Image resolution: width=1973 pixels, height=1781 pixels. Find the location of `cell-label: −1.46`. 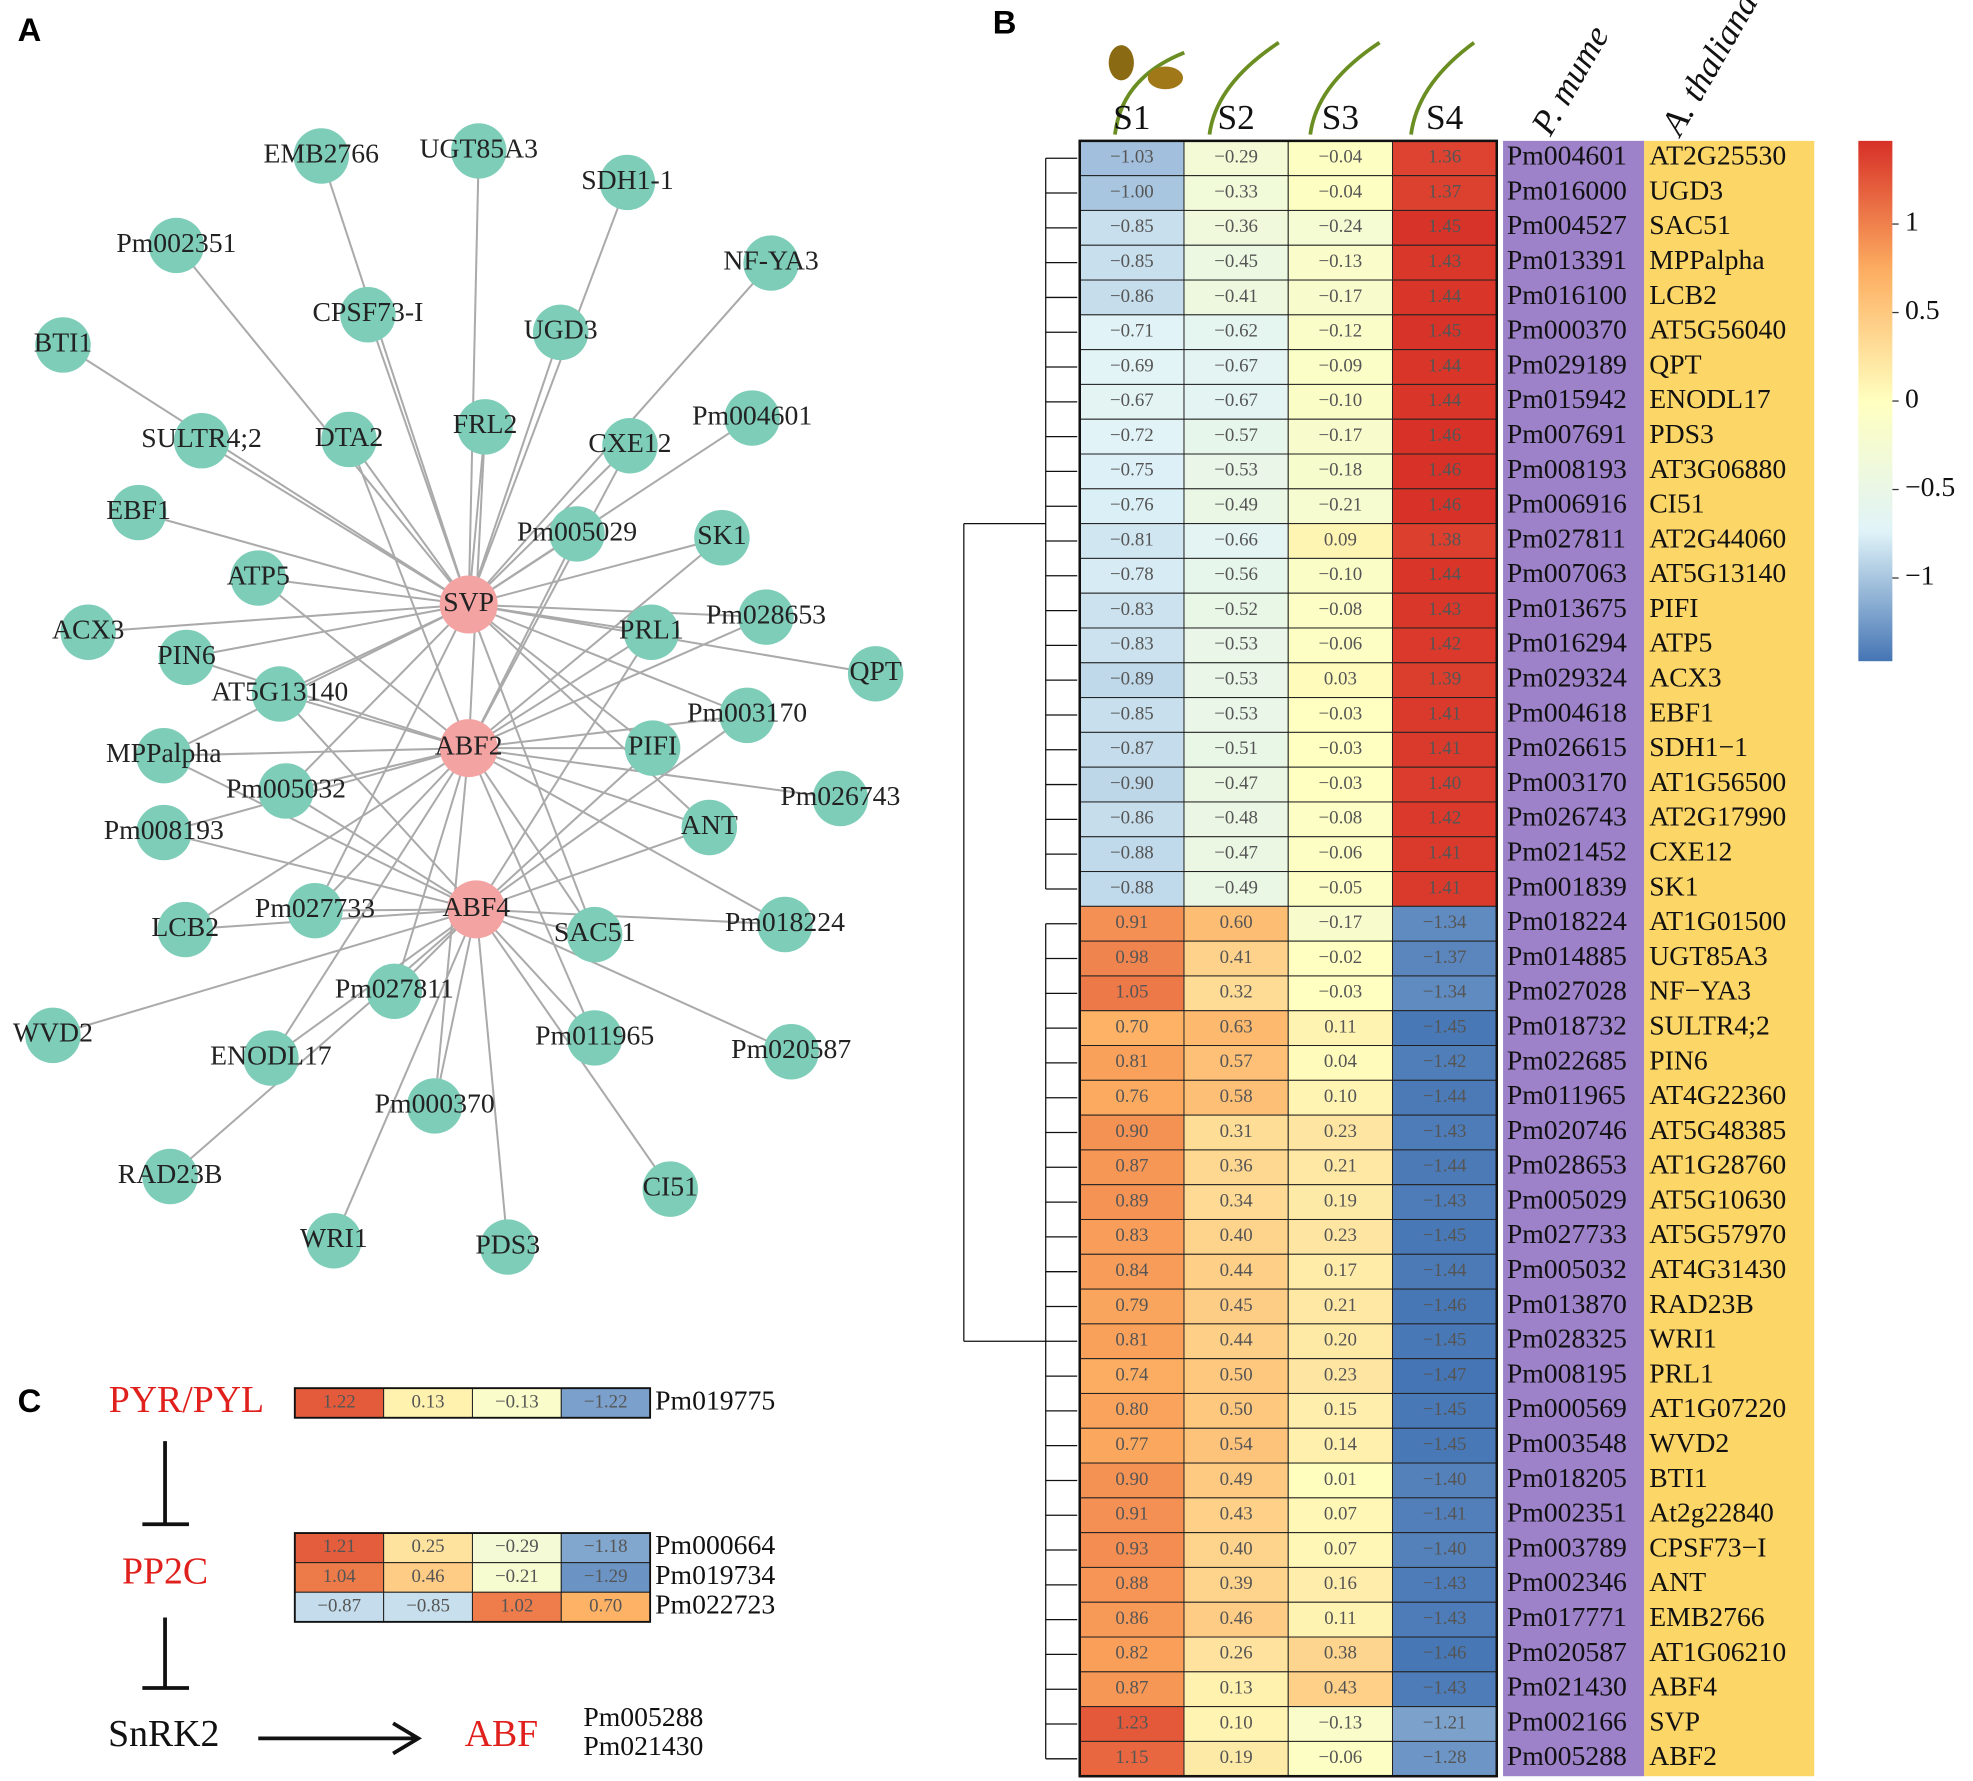

cell-label: −1.46 is located at coordinates (1445, 1653).